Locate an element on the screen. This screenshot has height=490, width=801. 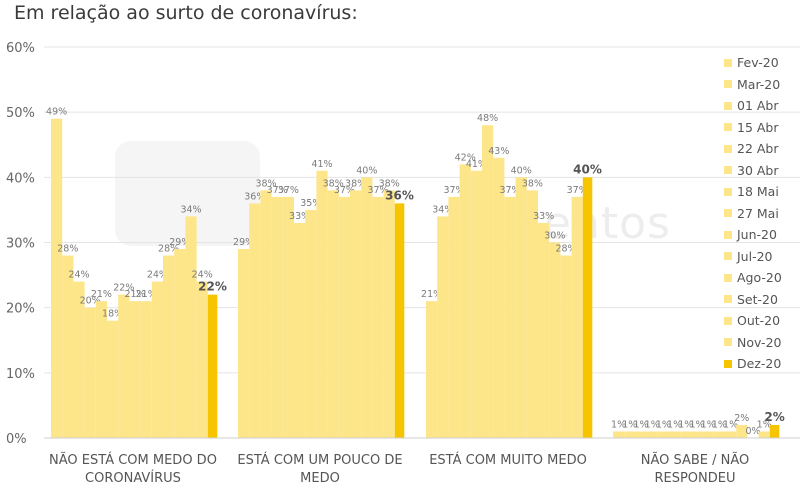
y-tick-label: 20% is located at coordinates (20, 309).